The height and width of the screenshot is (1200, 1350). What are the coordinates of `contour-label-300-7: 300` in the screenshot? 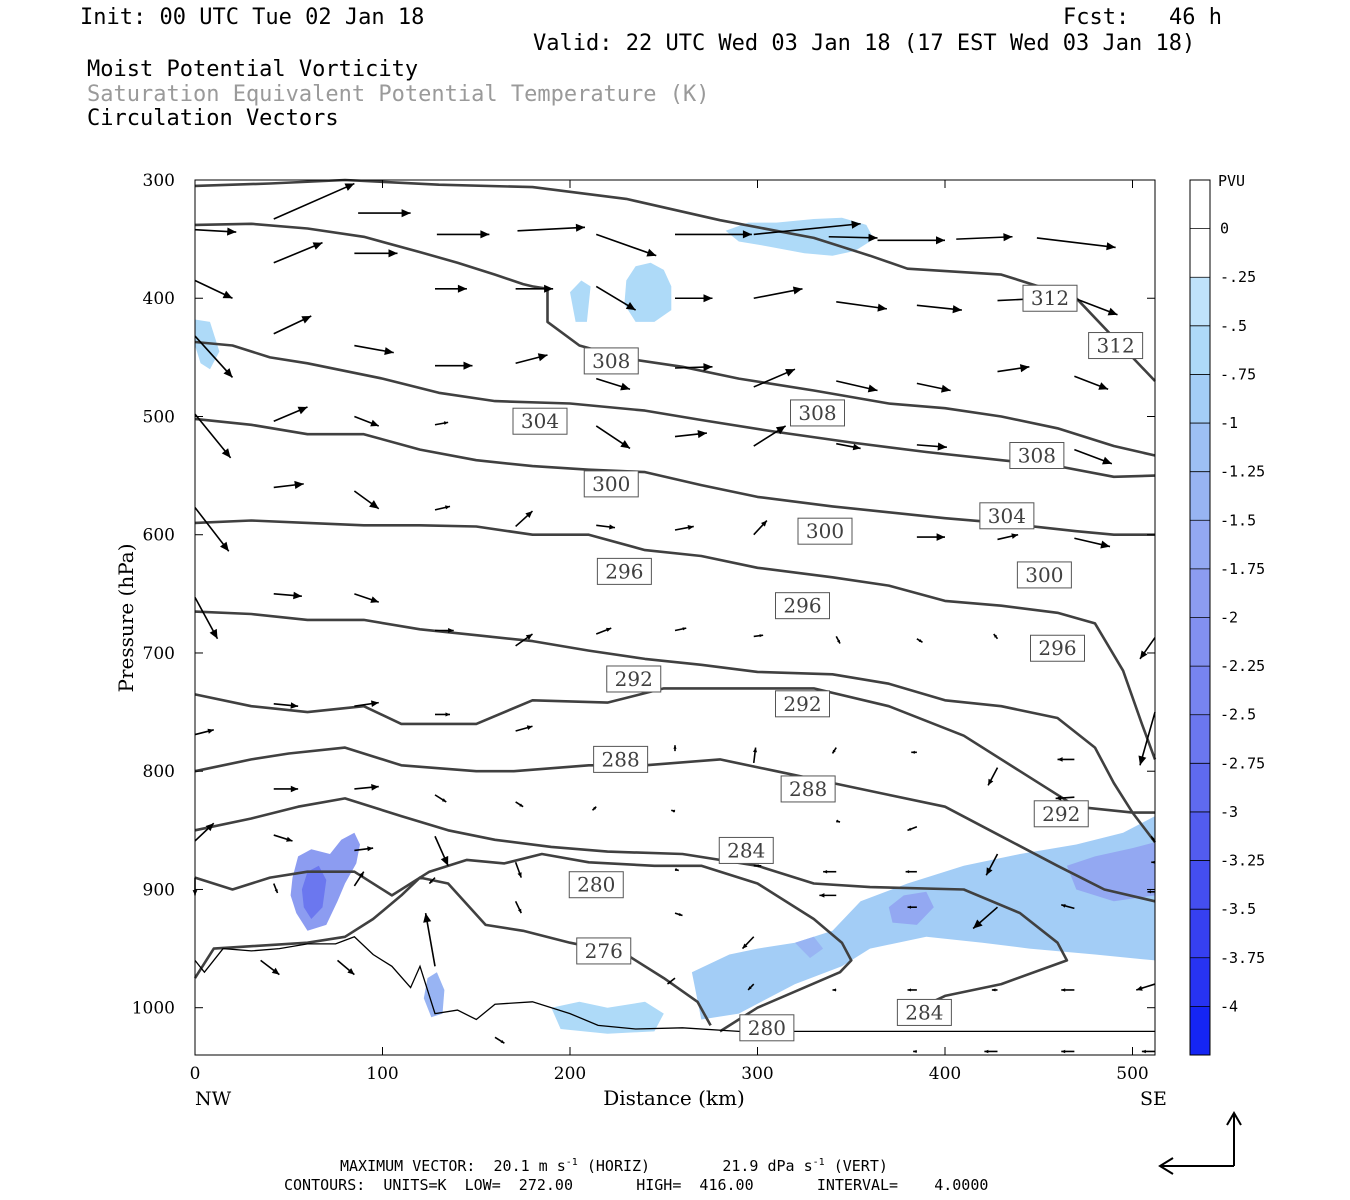 It's located at (611, 484).